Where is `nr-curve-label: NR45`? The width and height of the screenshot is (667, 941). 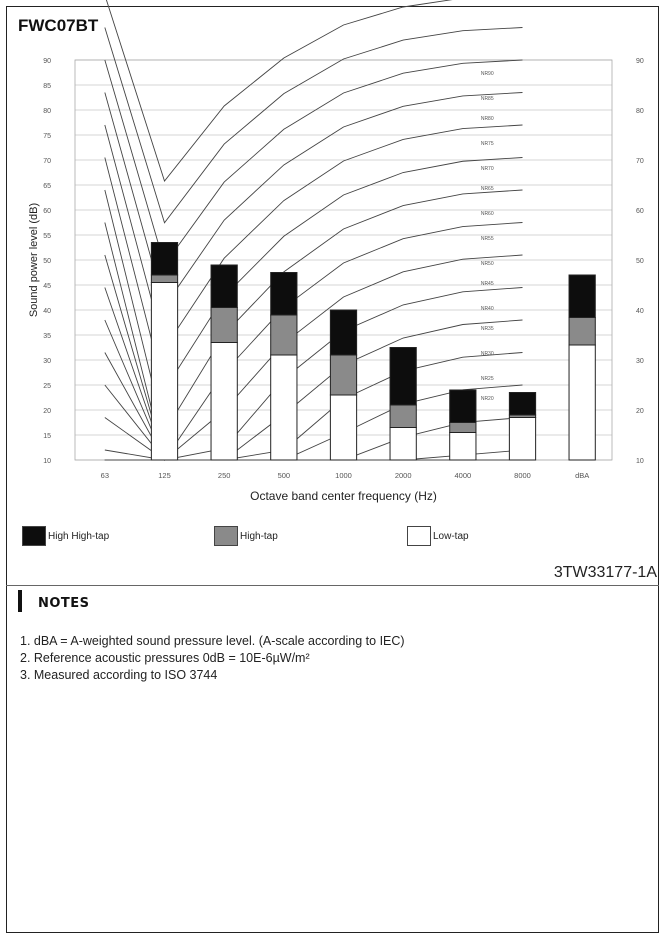 nr-curve-label: NR45 is located at coordinates (487, 284).